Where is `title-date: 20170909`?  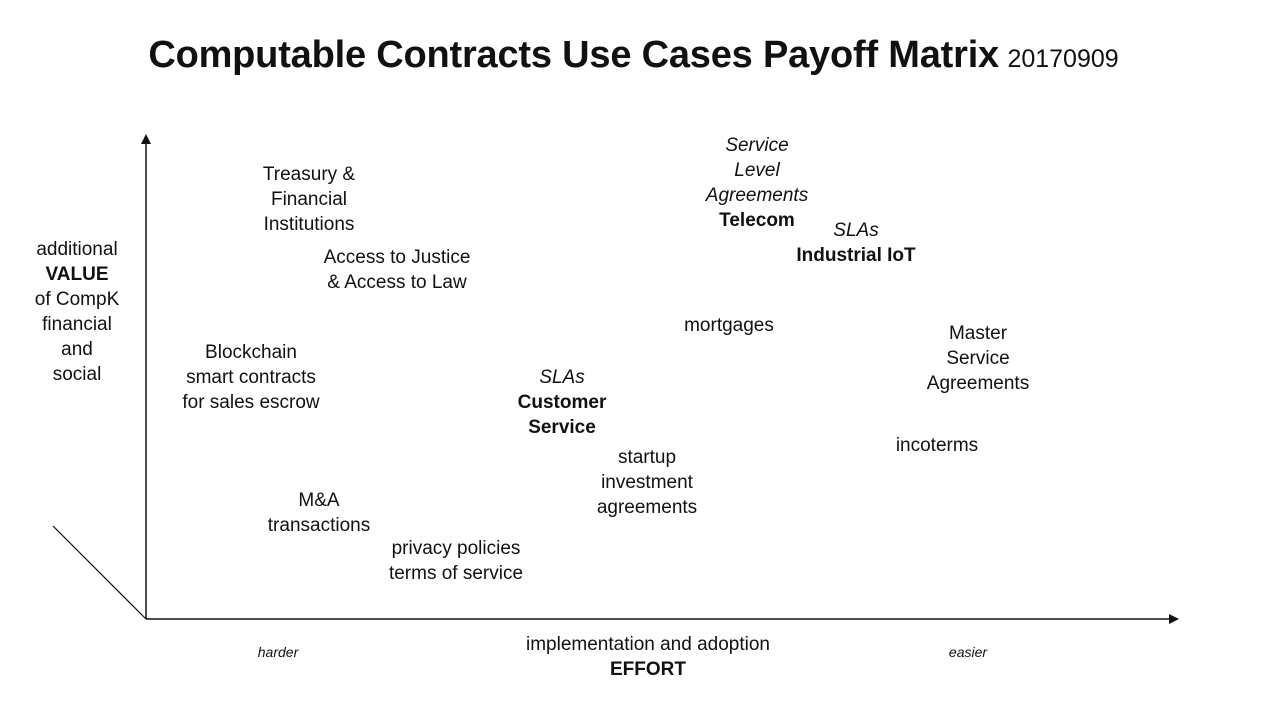
title-date: 20170909 is located at coordinates (1063, 59).